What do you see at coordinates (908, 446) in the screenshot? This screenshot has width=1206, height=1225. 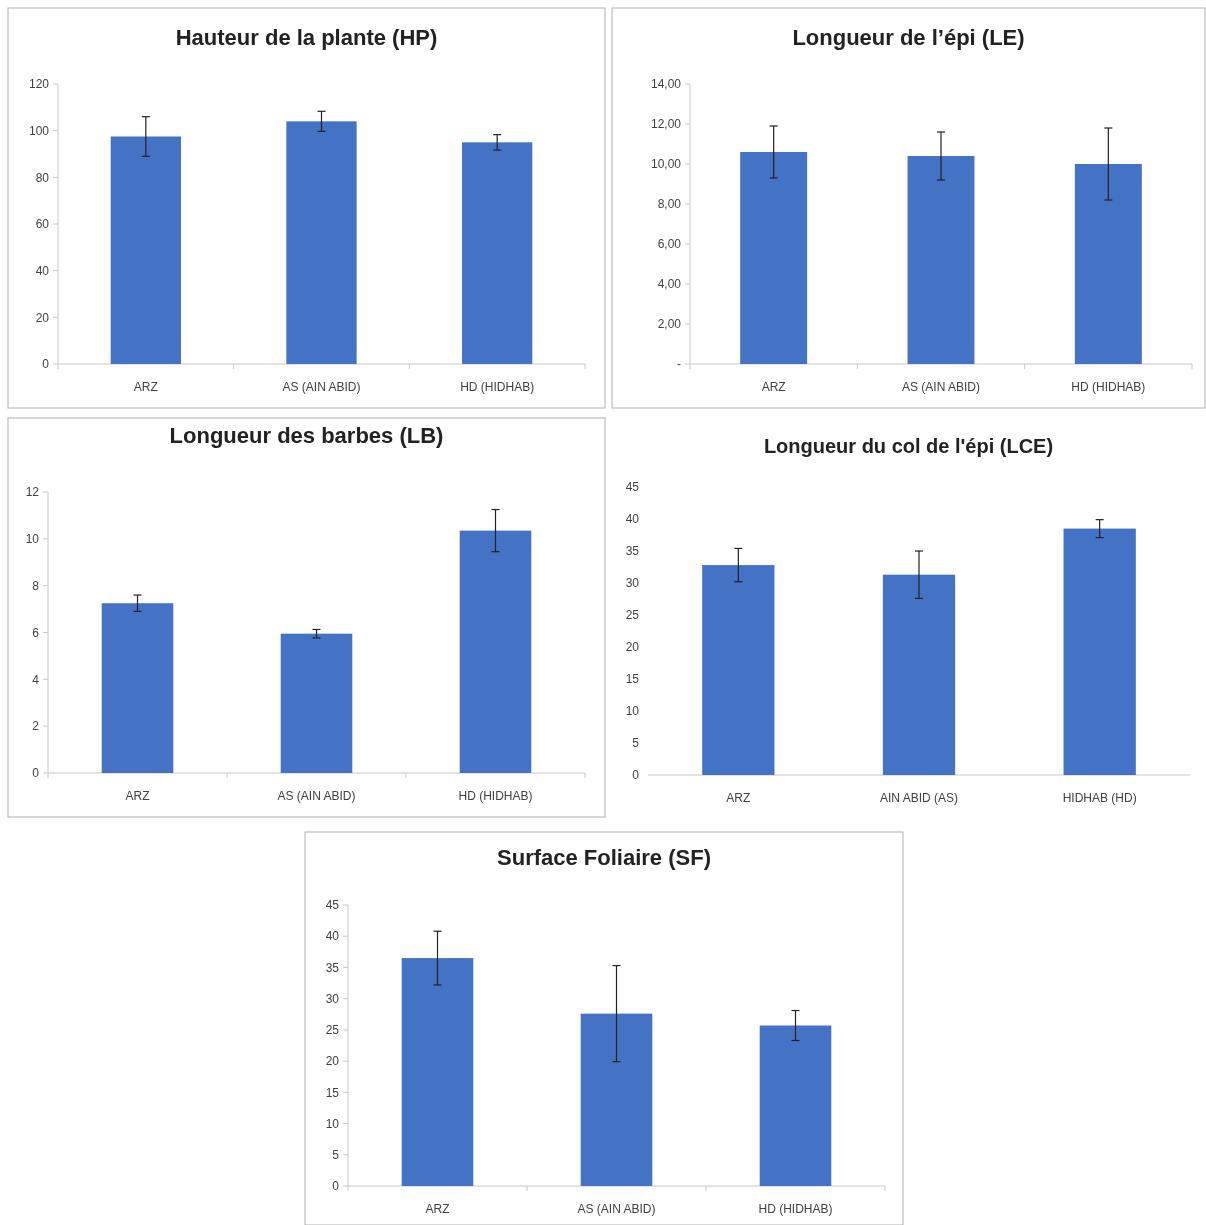 I see `chart-title: Longueur du col de l'épi (LCE)` at bounding box center [908, 446].